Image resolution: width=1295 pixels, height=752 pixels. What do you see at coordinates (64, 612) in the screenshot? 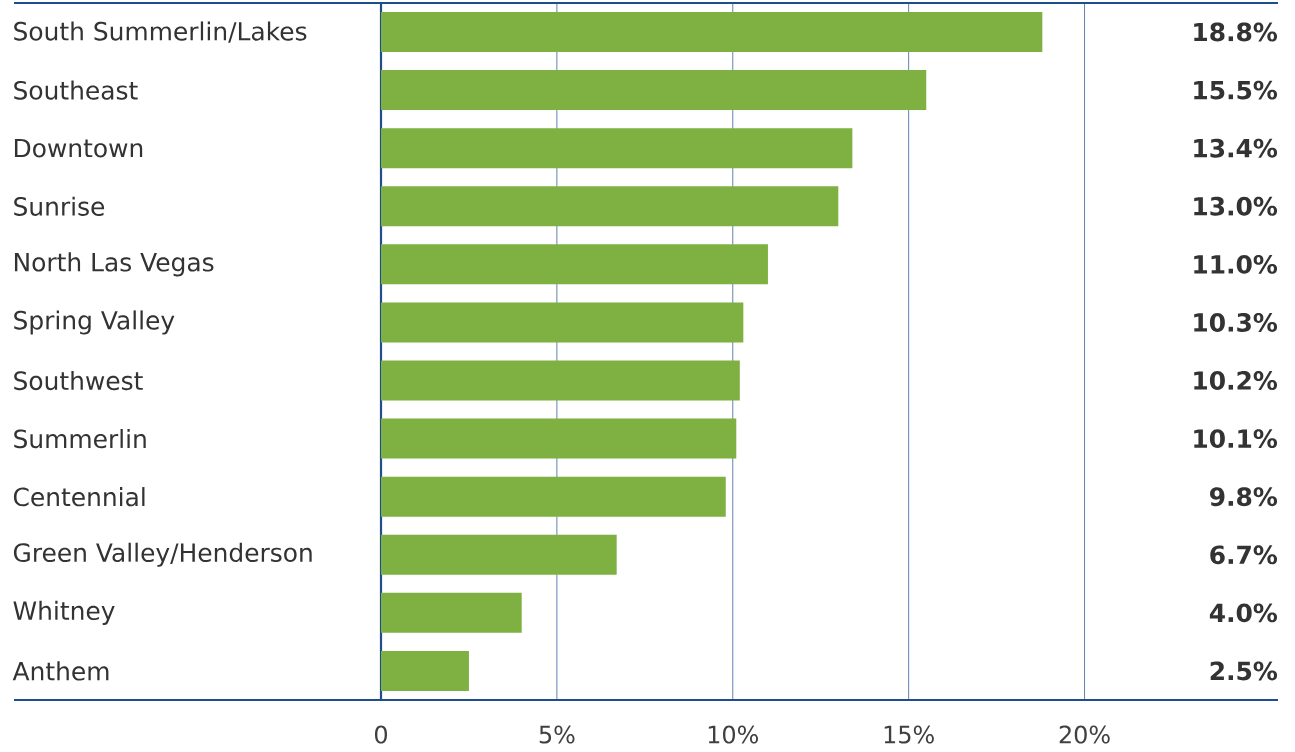
I see `y-tick-label: Whitney` at bounding box center [64, 612].